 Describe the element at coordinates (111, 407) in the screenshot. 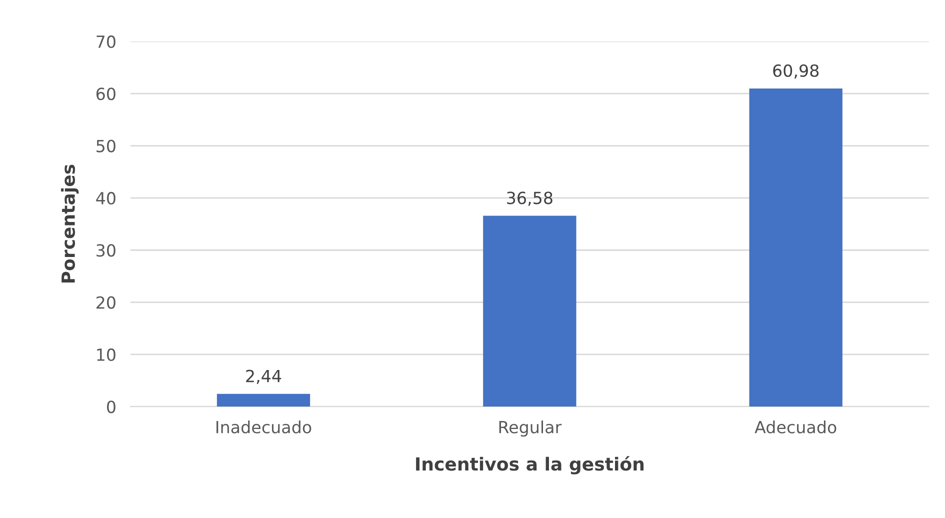

I see `y-tick-label: 0` at that location.